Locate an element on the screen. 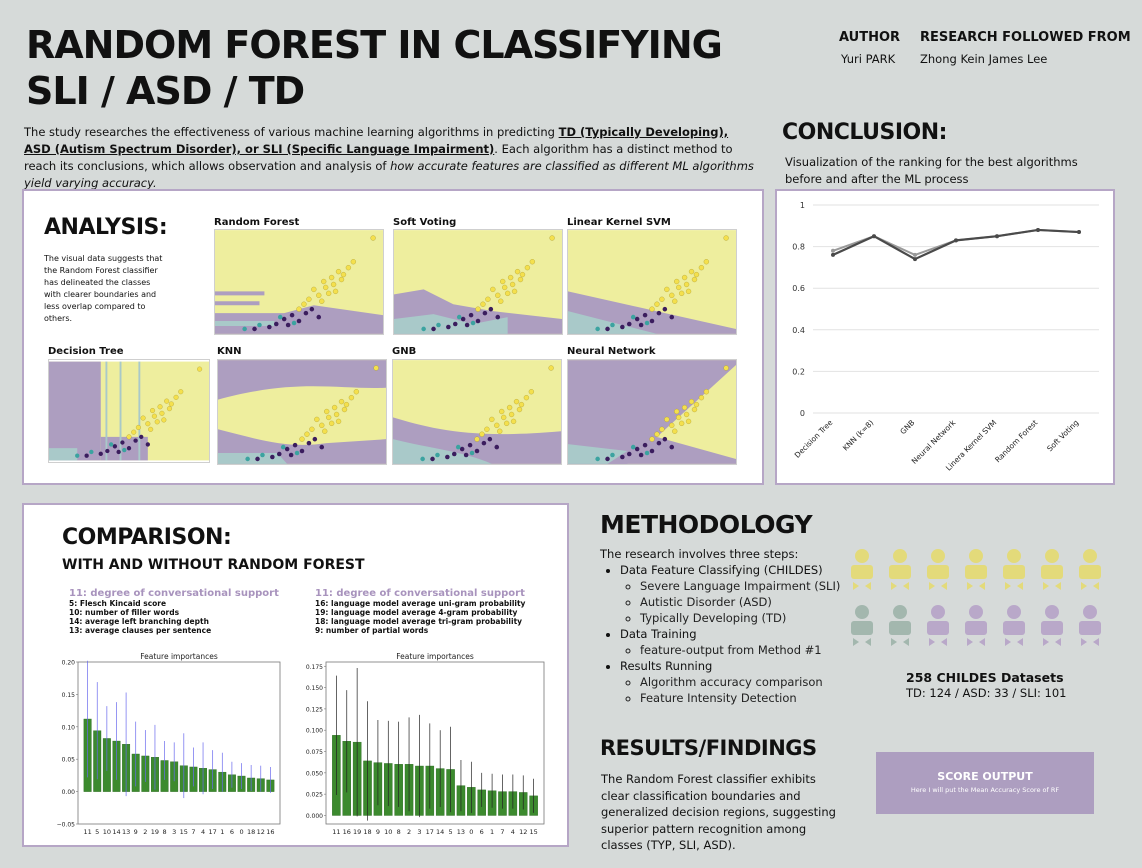 The height and width of the screenshot is (868, 1142). x-tick-label: 16 is located at coordinates (347, 832).